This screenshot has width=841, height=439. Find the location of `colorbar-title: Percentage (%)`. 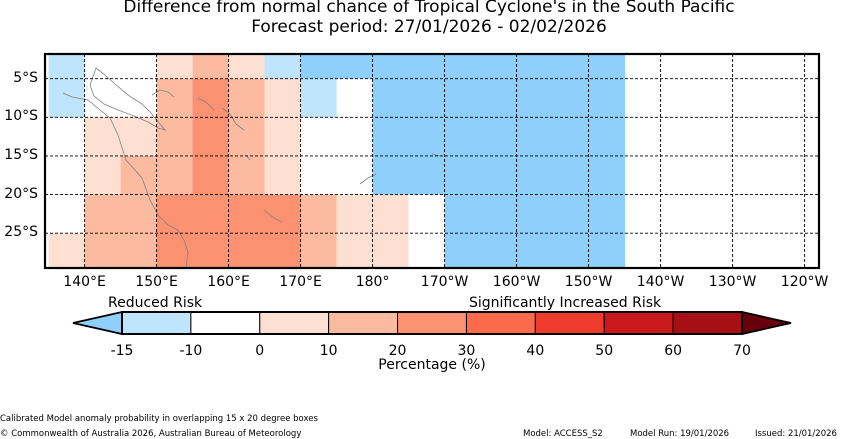

colorbar-title: Percentage (%) is located at coordinates (432, 365).